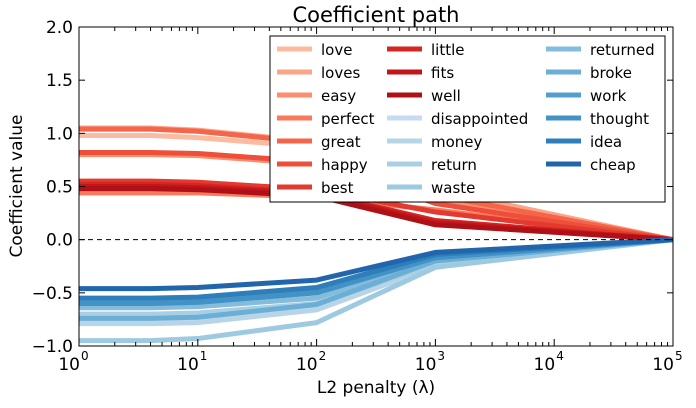  What do you see at coordinates (426, 50) in the screenshot?
I see `legend-item-little: little` at bounding box center [426, 50].